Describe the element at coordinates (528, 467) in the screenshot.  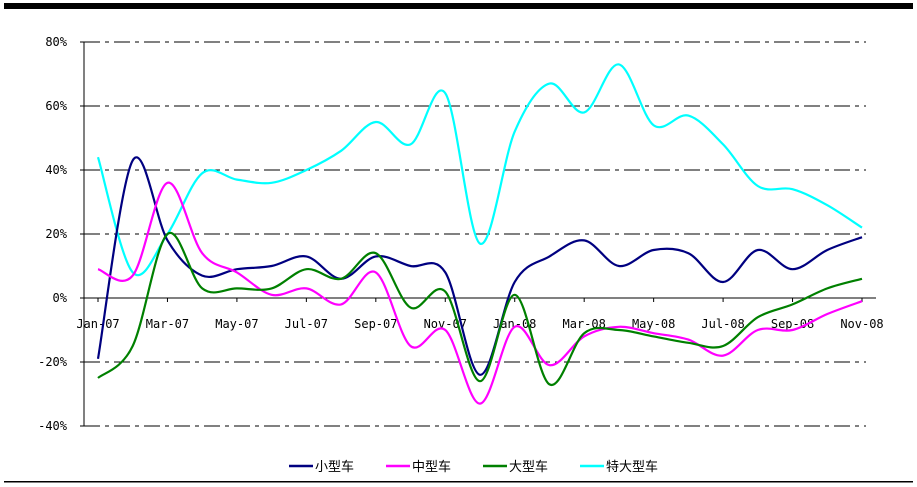
I see `legend-label: 大型车` at that location.